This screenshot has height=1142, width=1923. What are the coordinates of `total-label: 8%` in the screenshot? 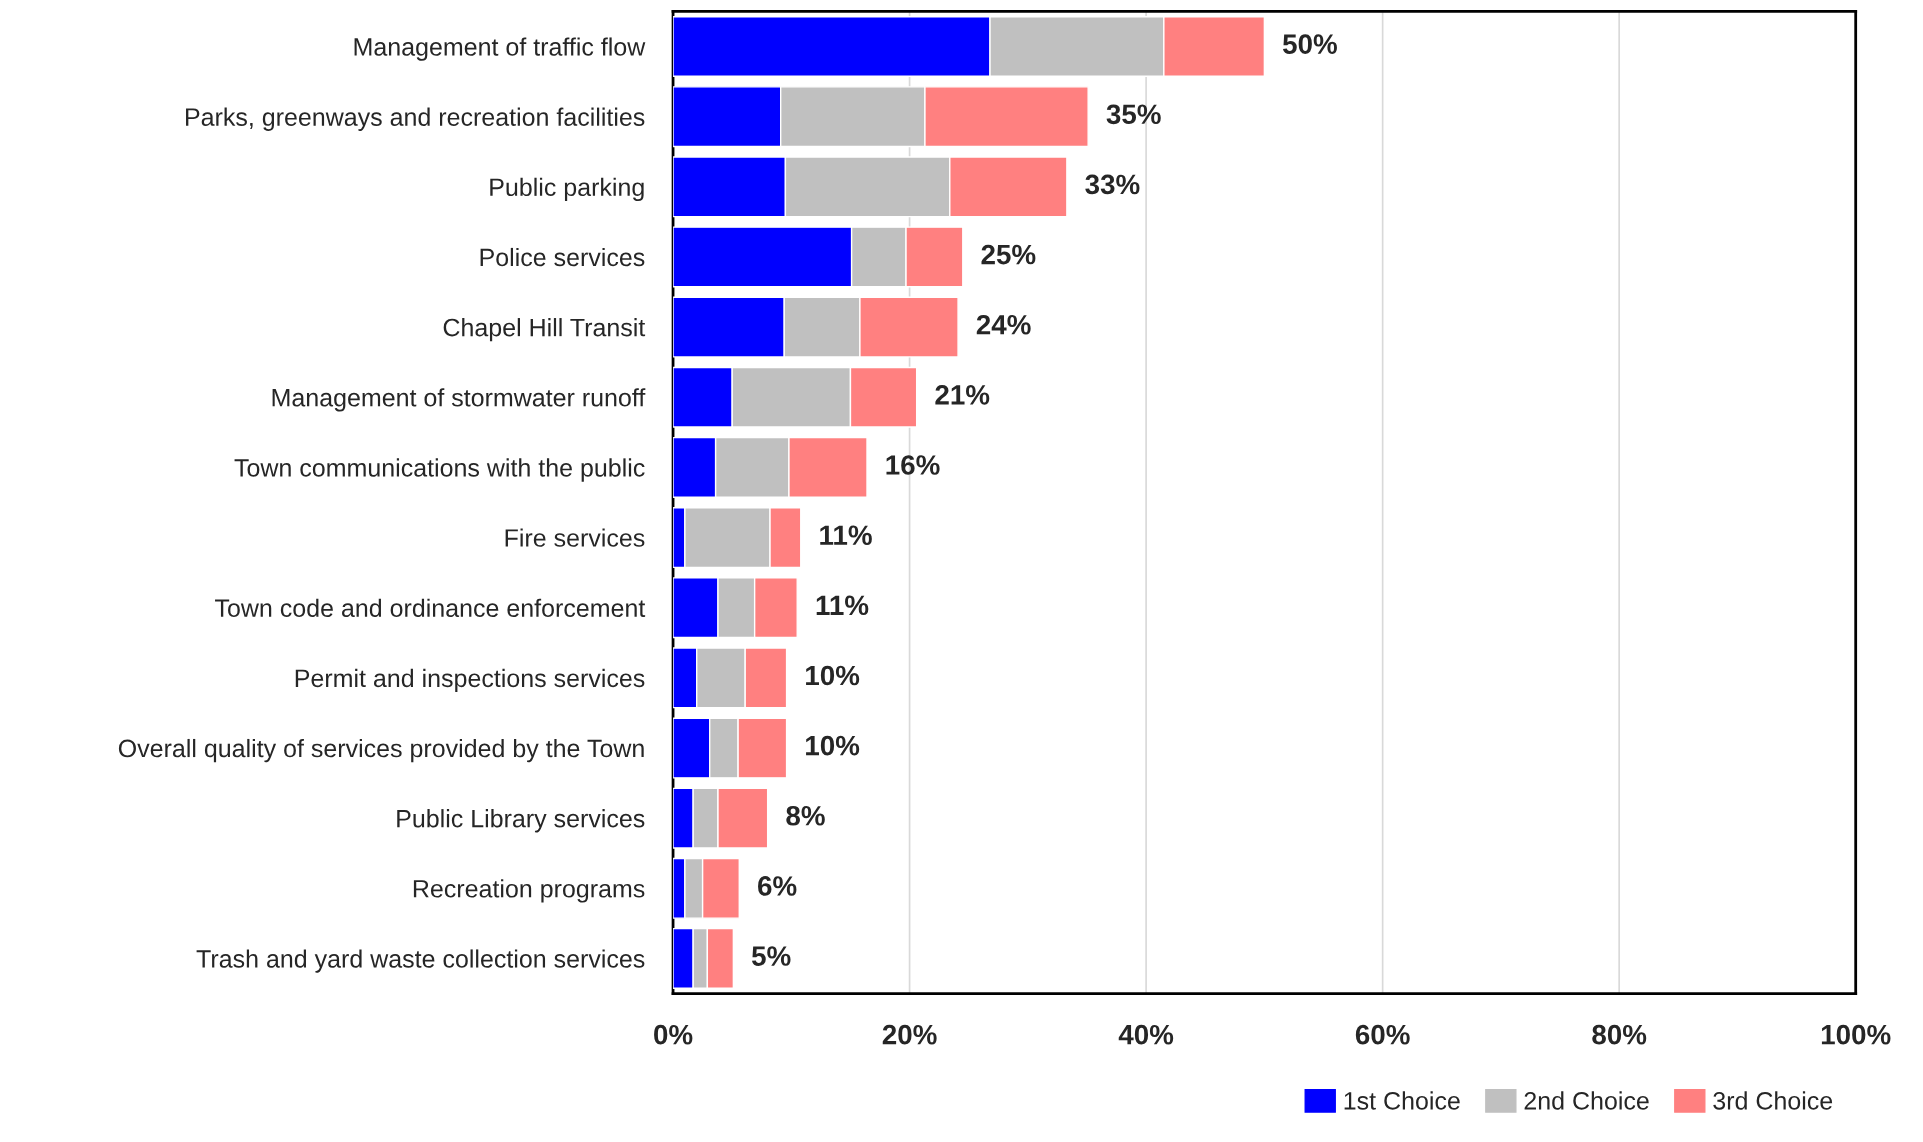 It's located at (805, 815).